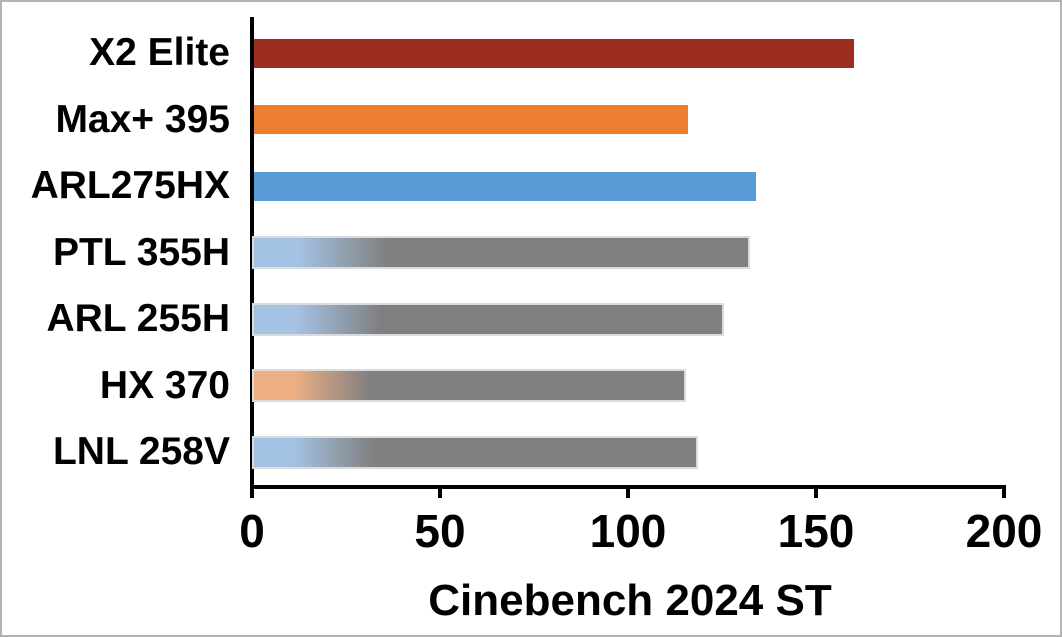 This screenshot has height=637, width=1062. Describe the element at coordinates (630, 600) in the screenshot. I see `x-axis-title: Cinebench 2024 ST` at that location.